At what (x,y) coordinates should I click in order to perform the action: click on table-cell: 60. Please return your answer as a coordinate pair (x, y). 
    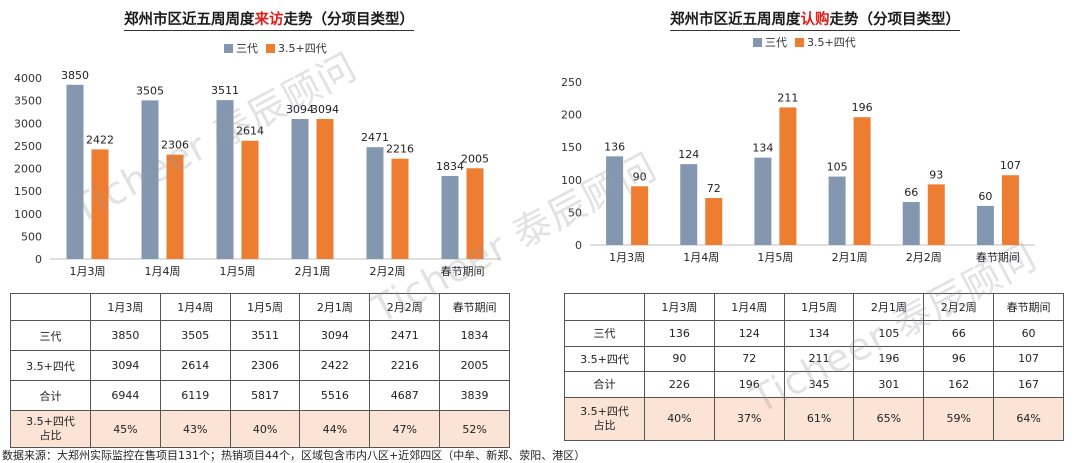
    Looking at the image, I should click on (1028, 333).